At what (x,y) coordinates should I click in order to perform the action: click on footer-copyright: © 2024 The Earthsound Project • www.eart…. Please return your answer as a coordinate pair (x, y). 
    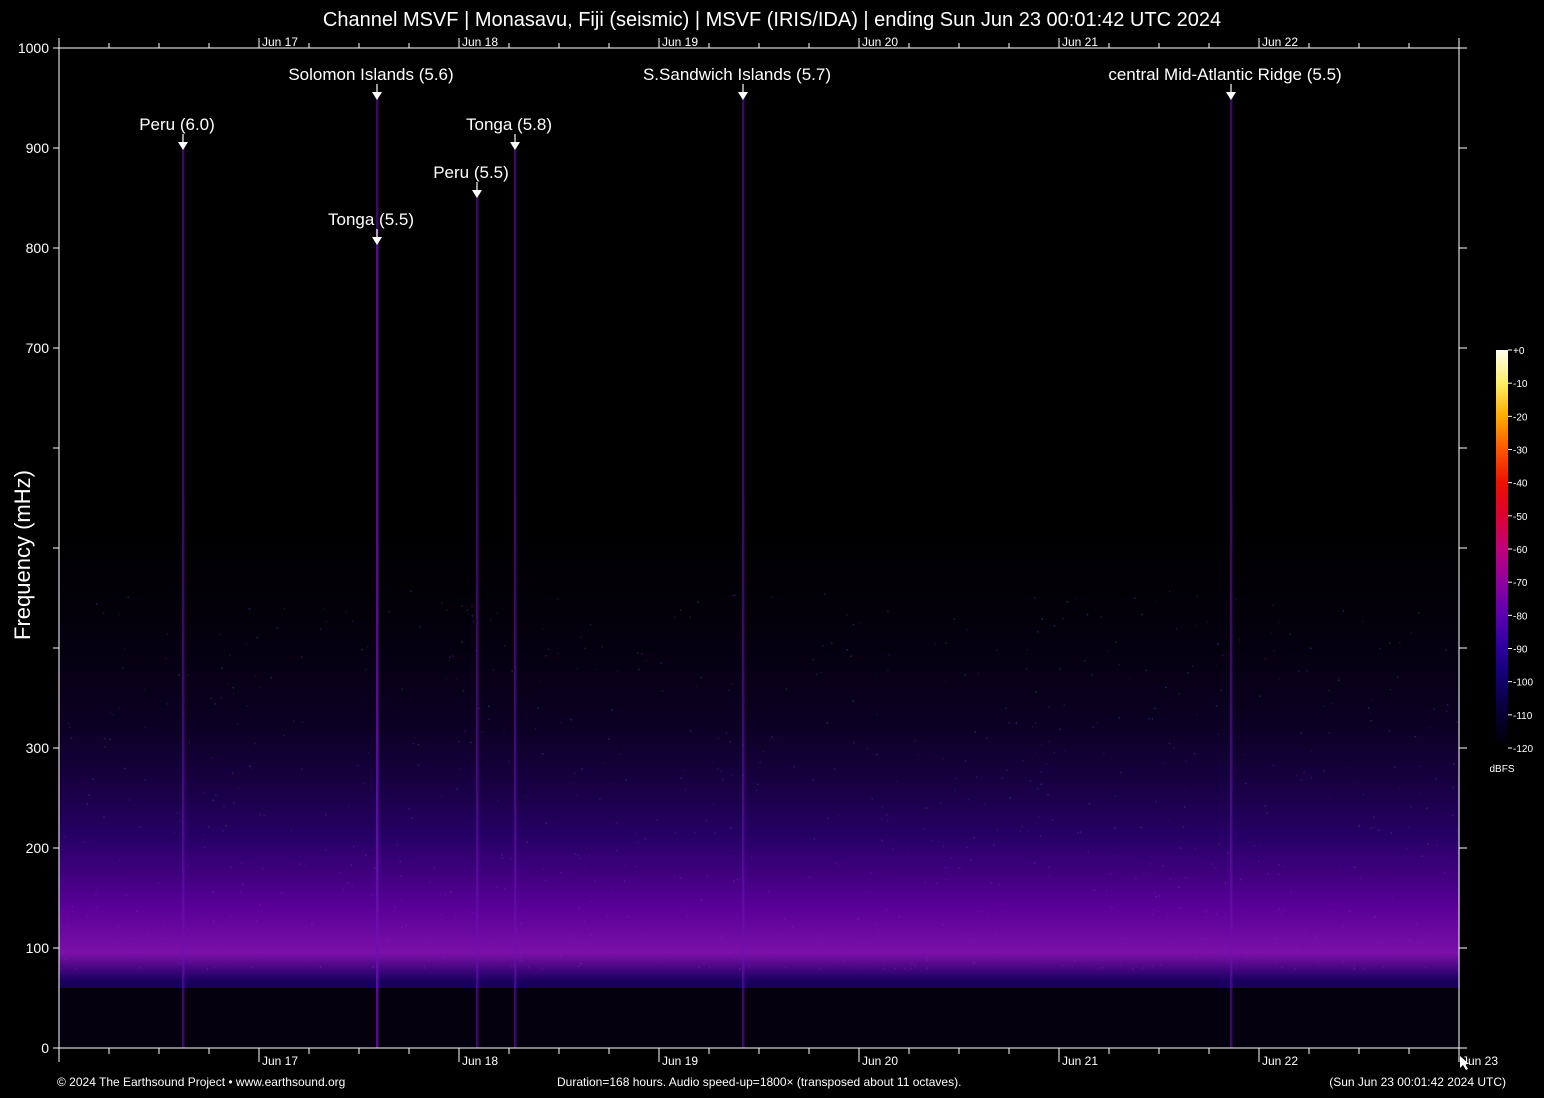
    Looking at the image, I should click on (201, 1082).